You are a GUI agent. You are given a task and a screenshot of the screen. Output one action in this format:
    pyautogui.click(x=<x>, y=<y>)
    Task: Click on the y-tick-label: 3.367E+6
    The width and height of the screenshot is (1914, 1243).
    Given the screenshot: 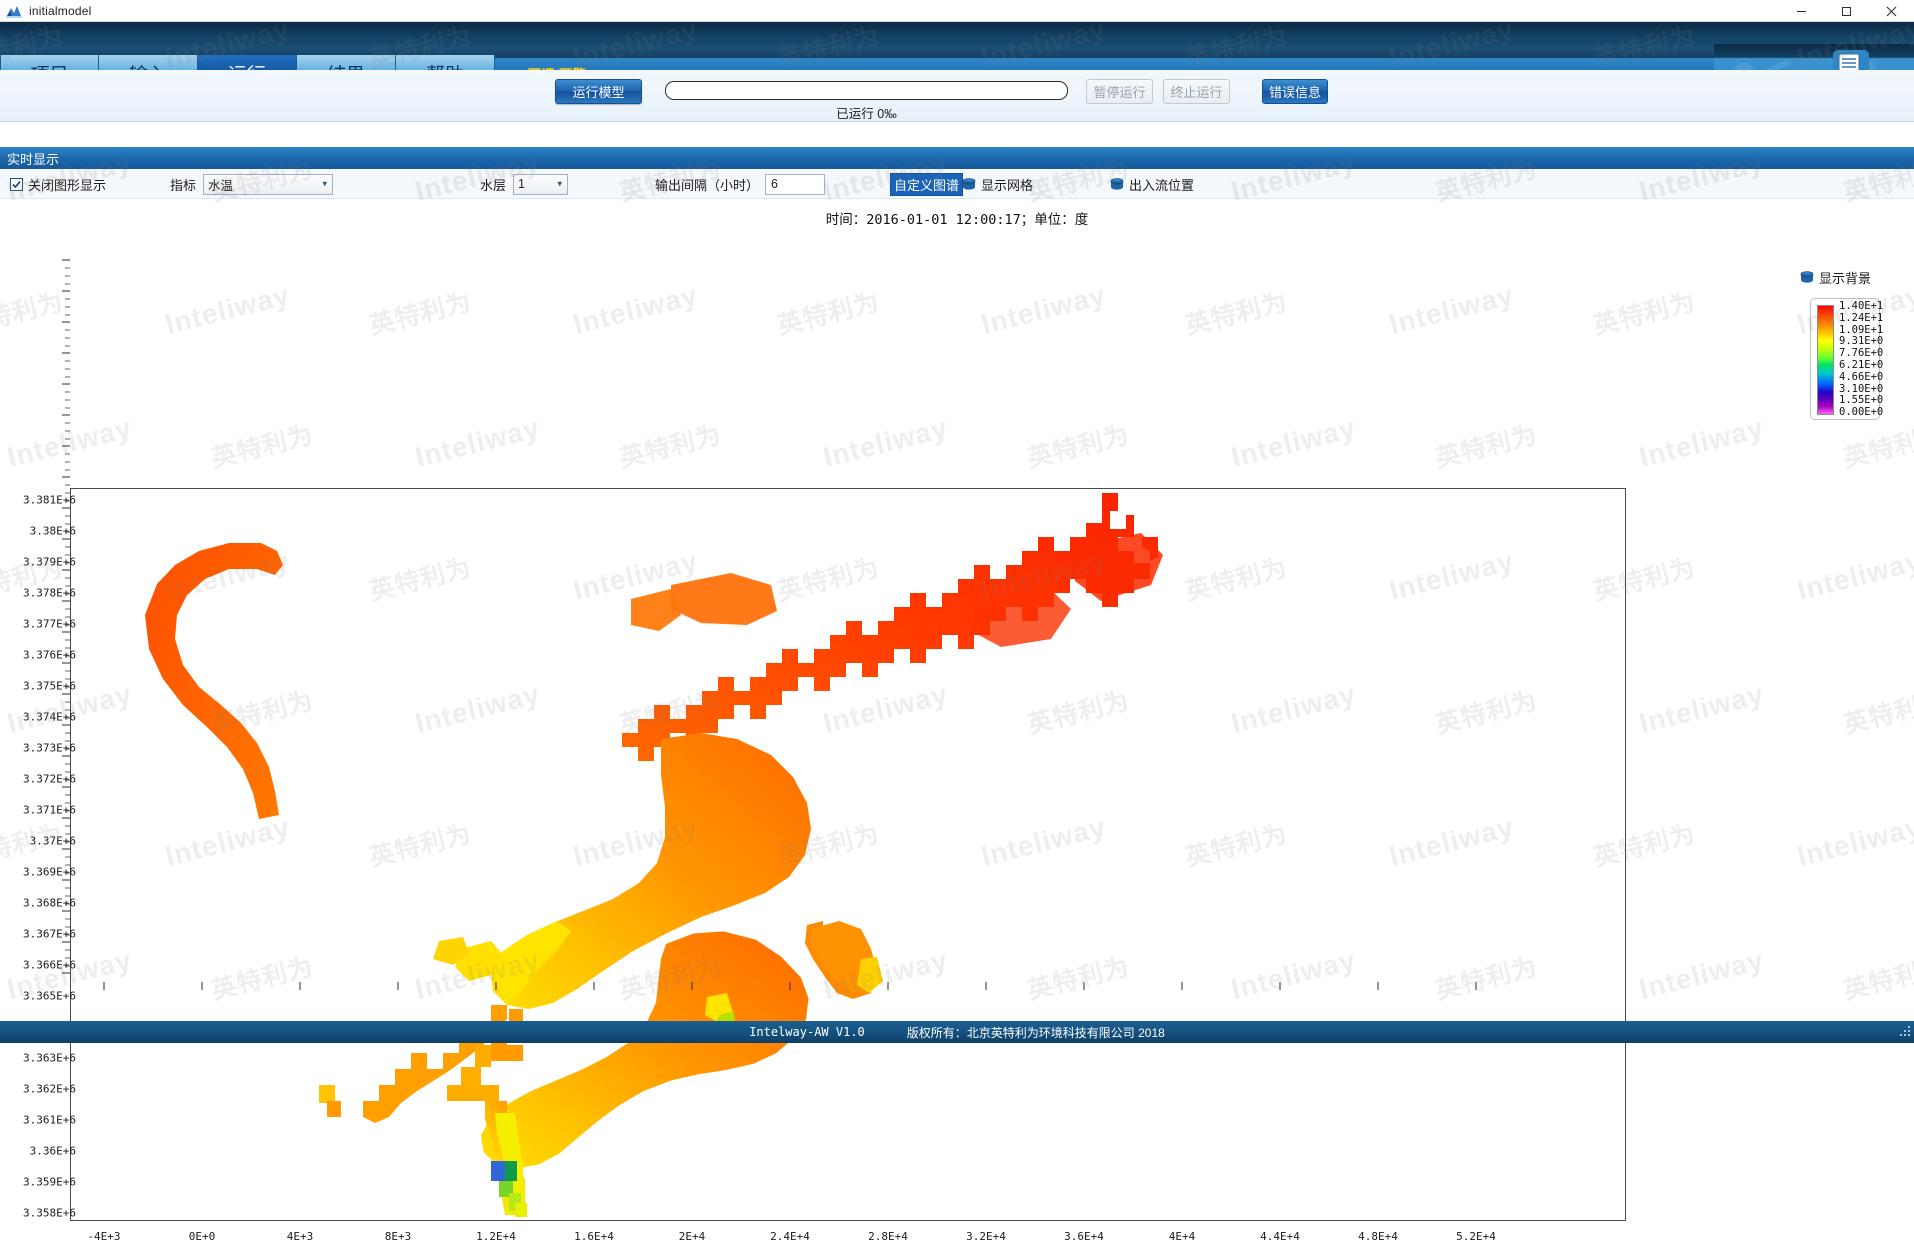 What is the action you would take?
    pyautogui.click(x=49, y=934)
    